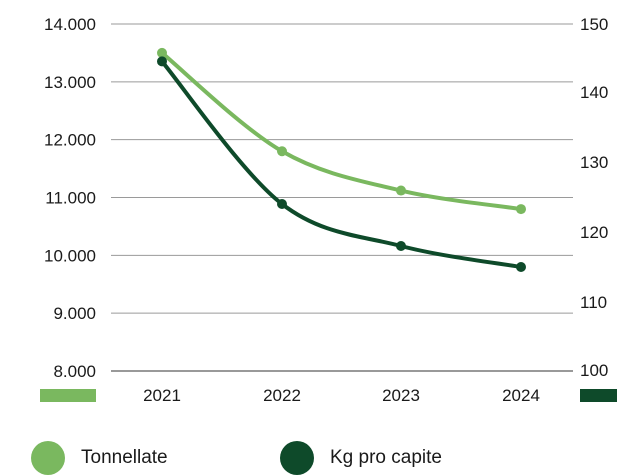 The image size is (617, 475). I want to click on x-axis-tick-label: 2024, so click(521, 395).